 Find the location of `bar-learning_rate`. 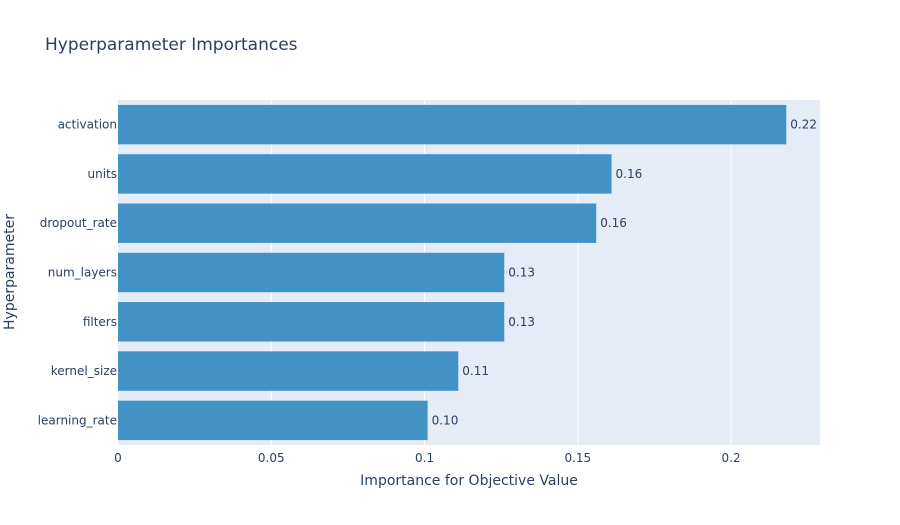

bar-learning_rate is located at coordinates (273, 420).